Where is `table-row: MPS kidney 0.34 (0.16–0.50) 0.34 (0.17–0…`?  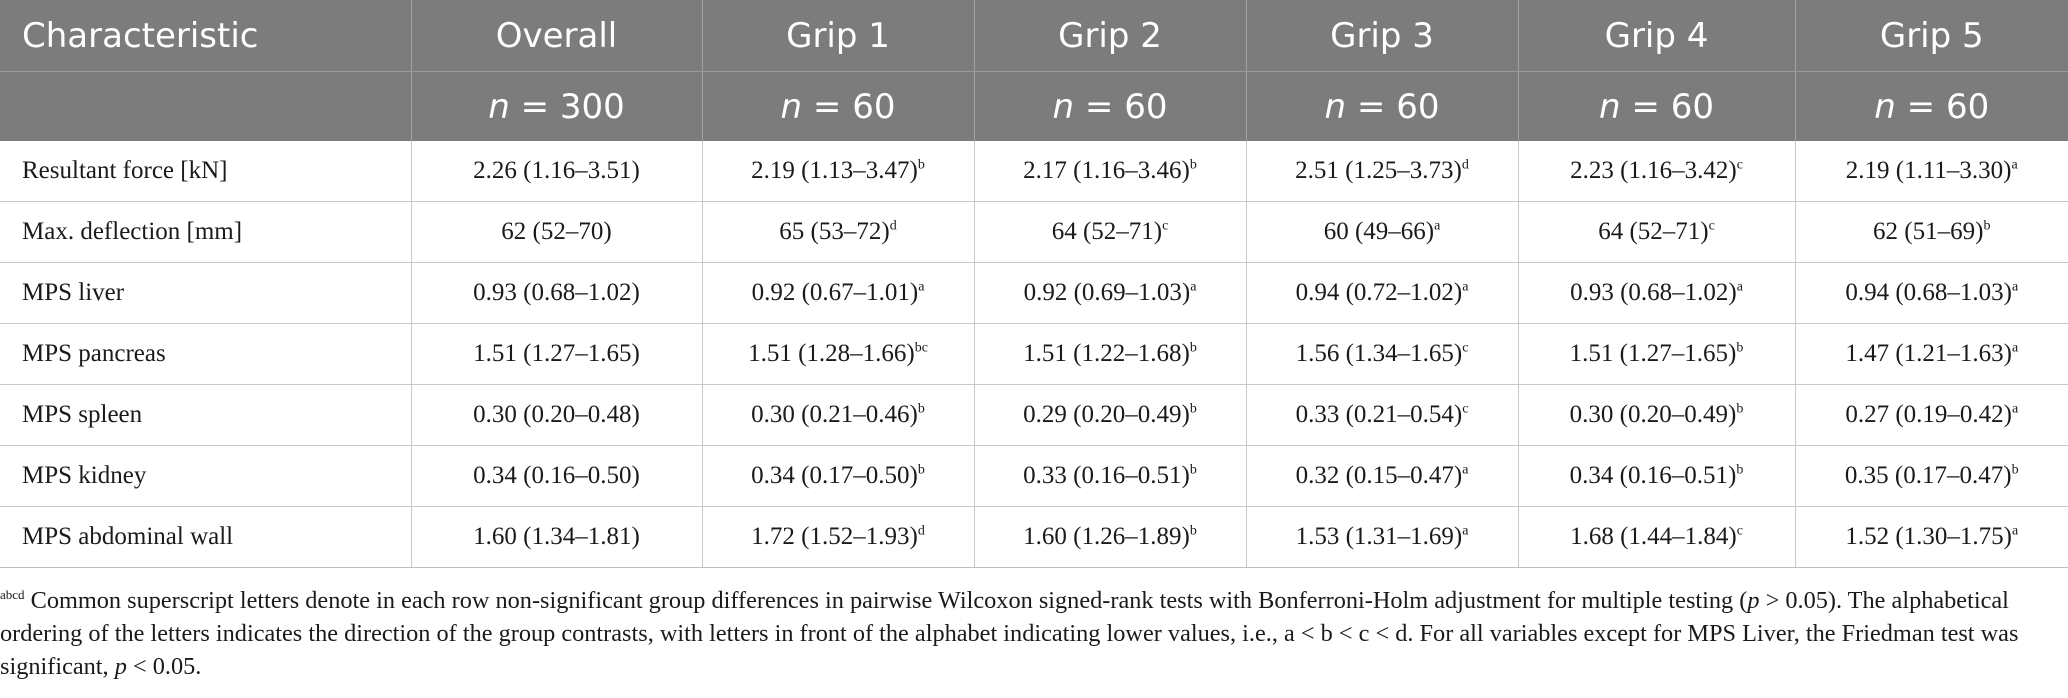 table-row: MPS kidney 0.34 (0.16–0.50) 0.34 (0.17–0… is located at coordinates (1034, 476).